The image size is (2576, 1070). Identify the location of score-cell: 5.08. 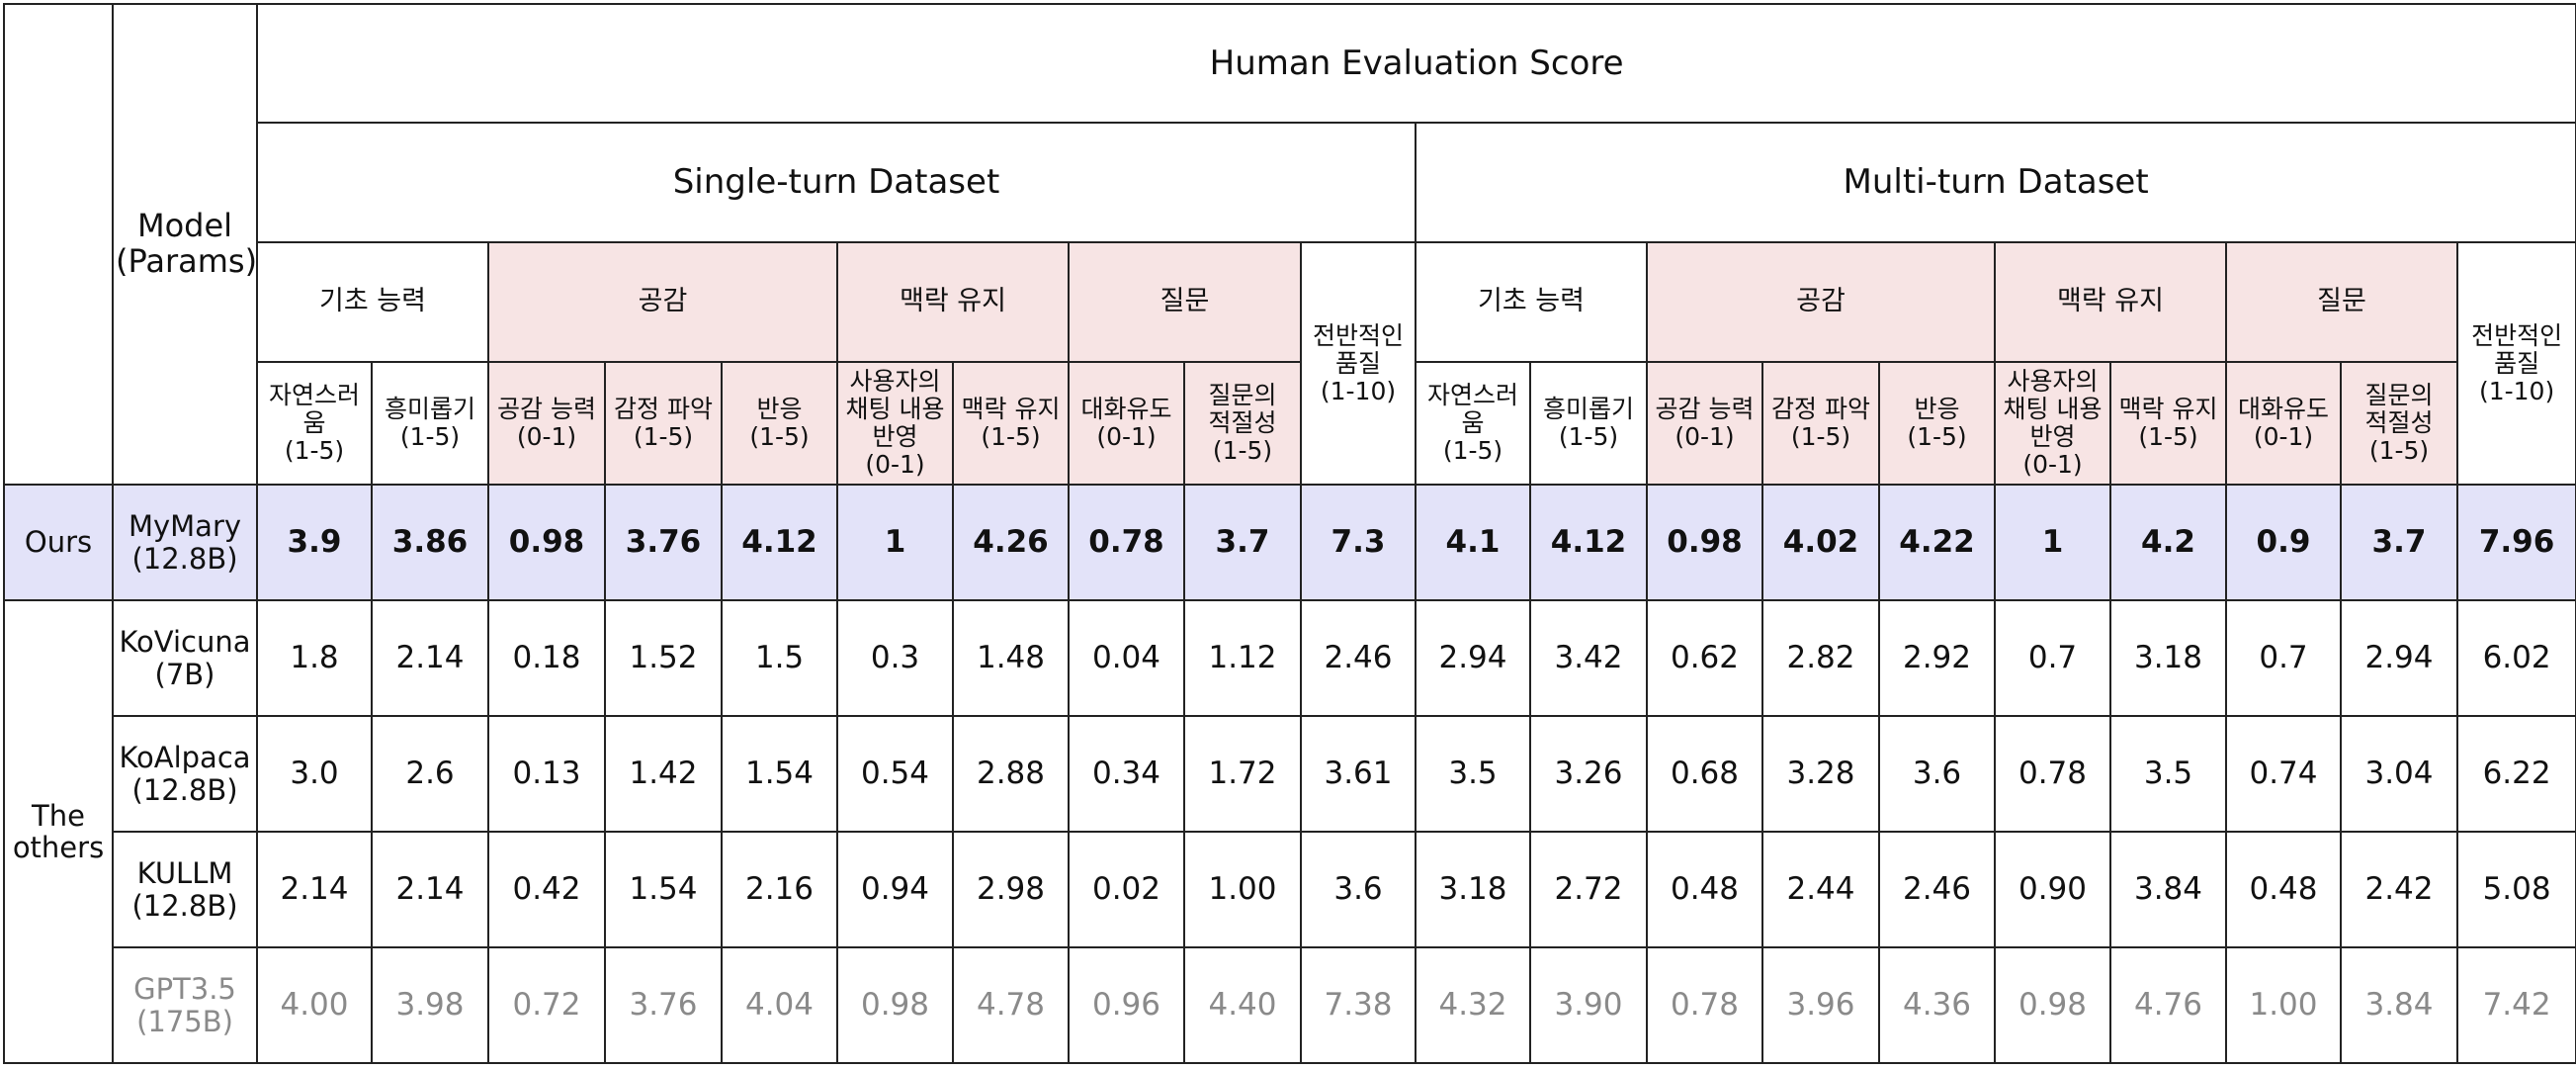
(2515, 889).